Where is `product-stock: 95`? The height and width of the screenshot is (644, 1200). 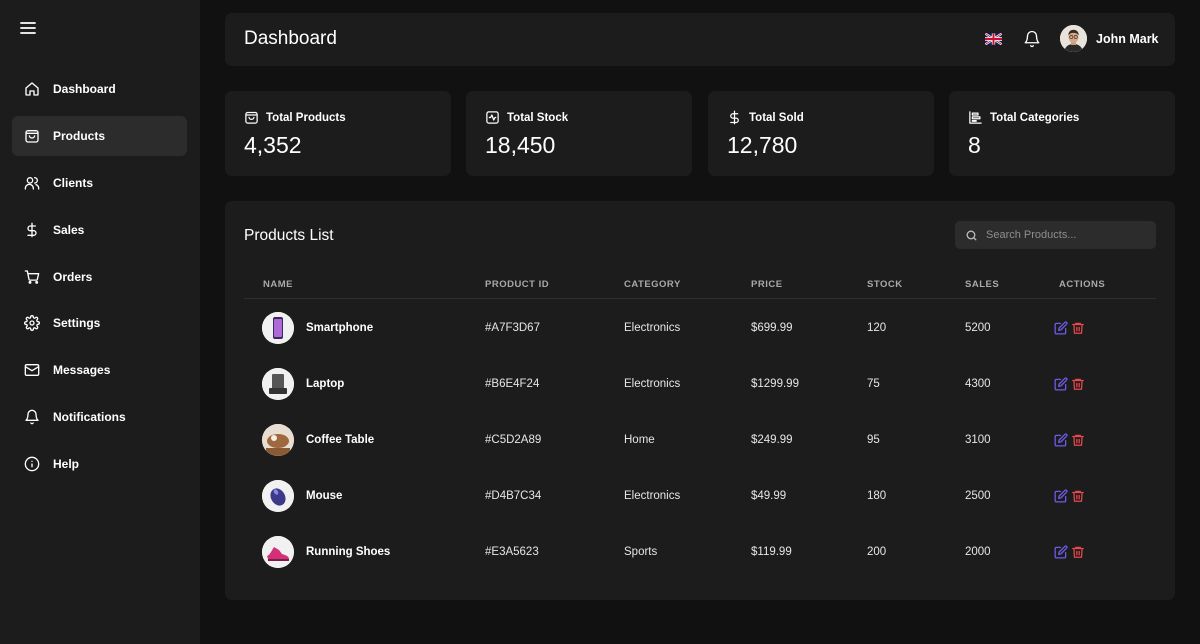 product-stock: 95 is located at coordinates (873, 440).